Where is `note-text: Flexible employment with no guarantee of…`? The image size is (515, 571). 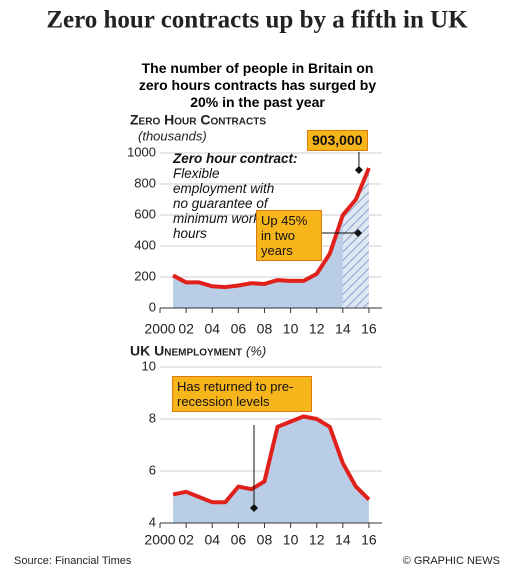
note-text: Flexible employment with no guarantee of… is located at coordinates (226, 203).